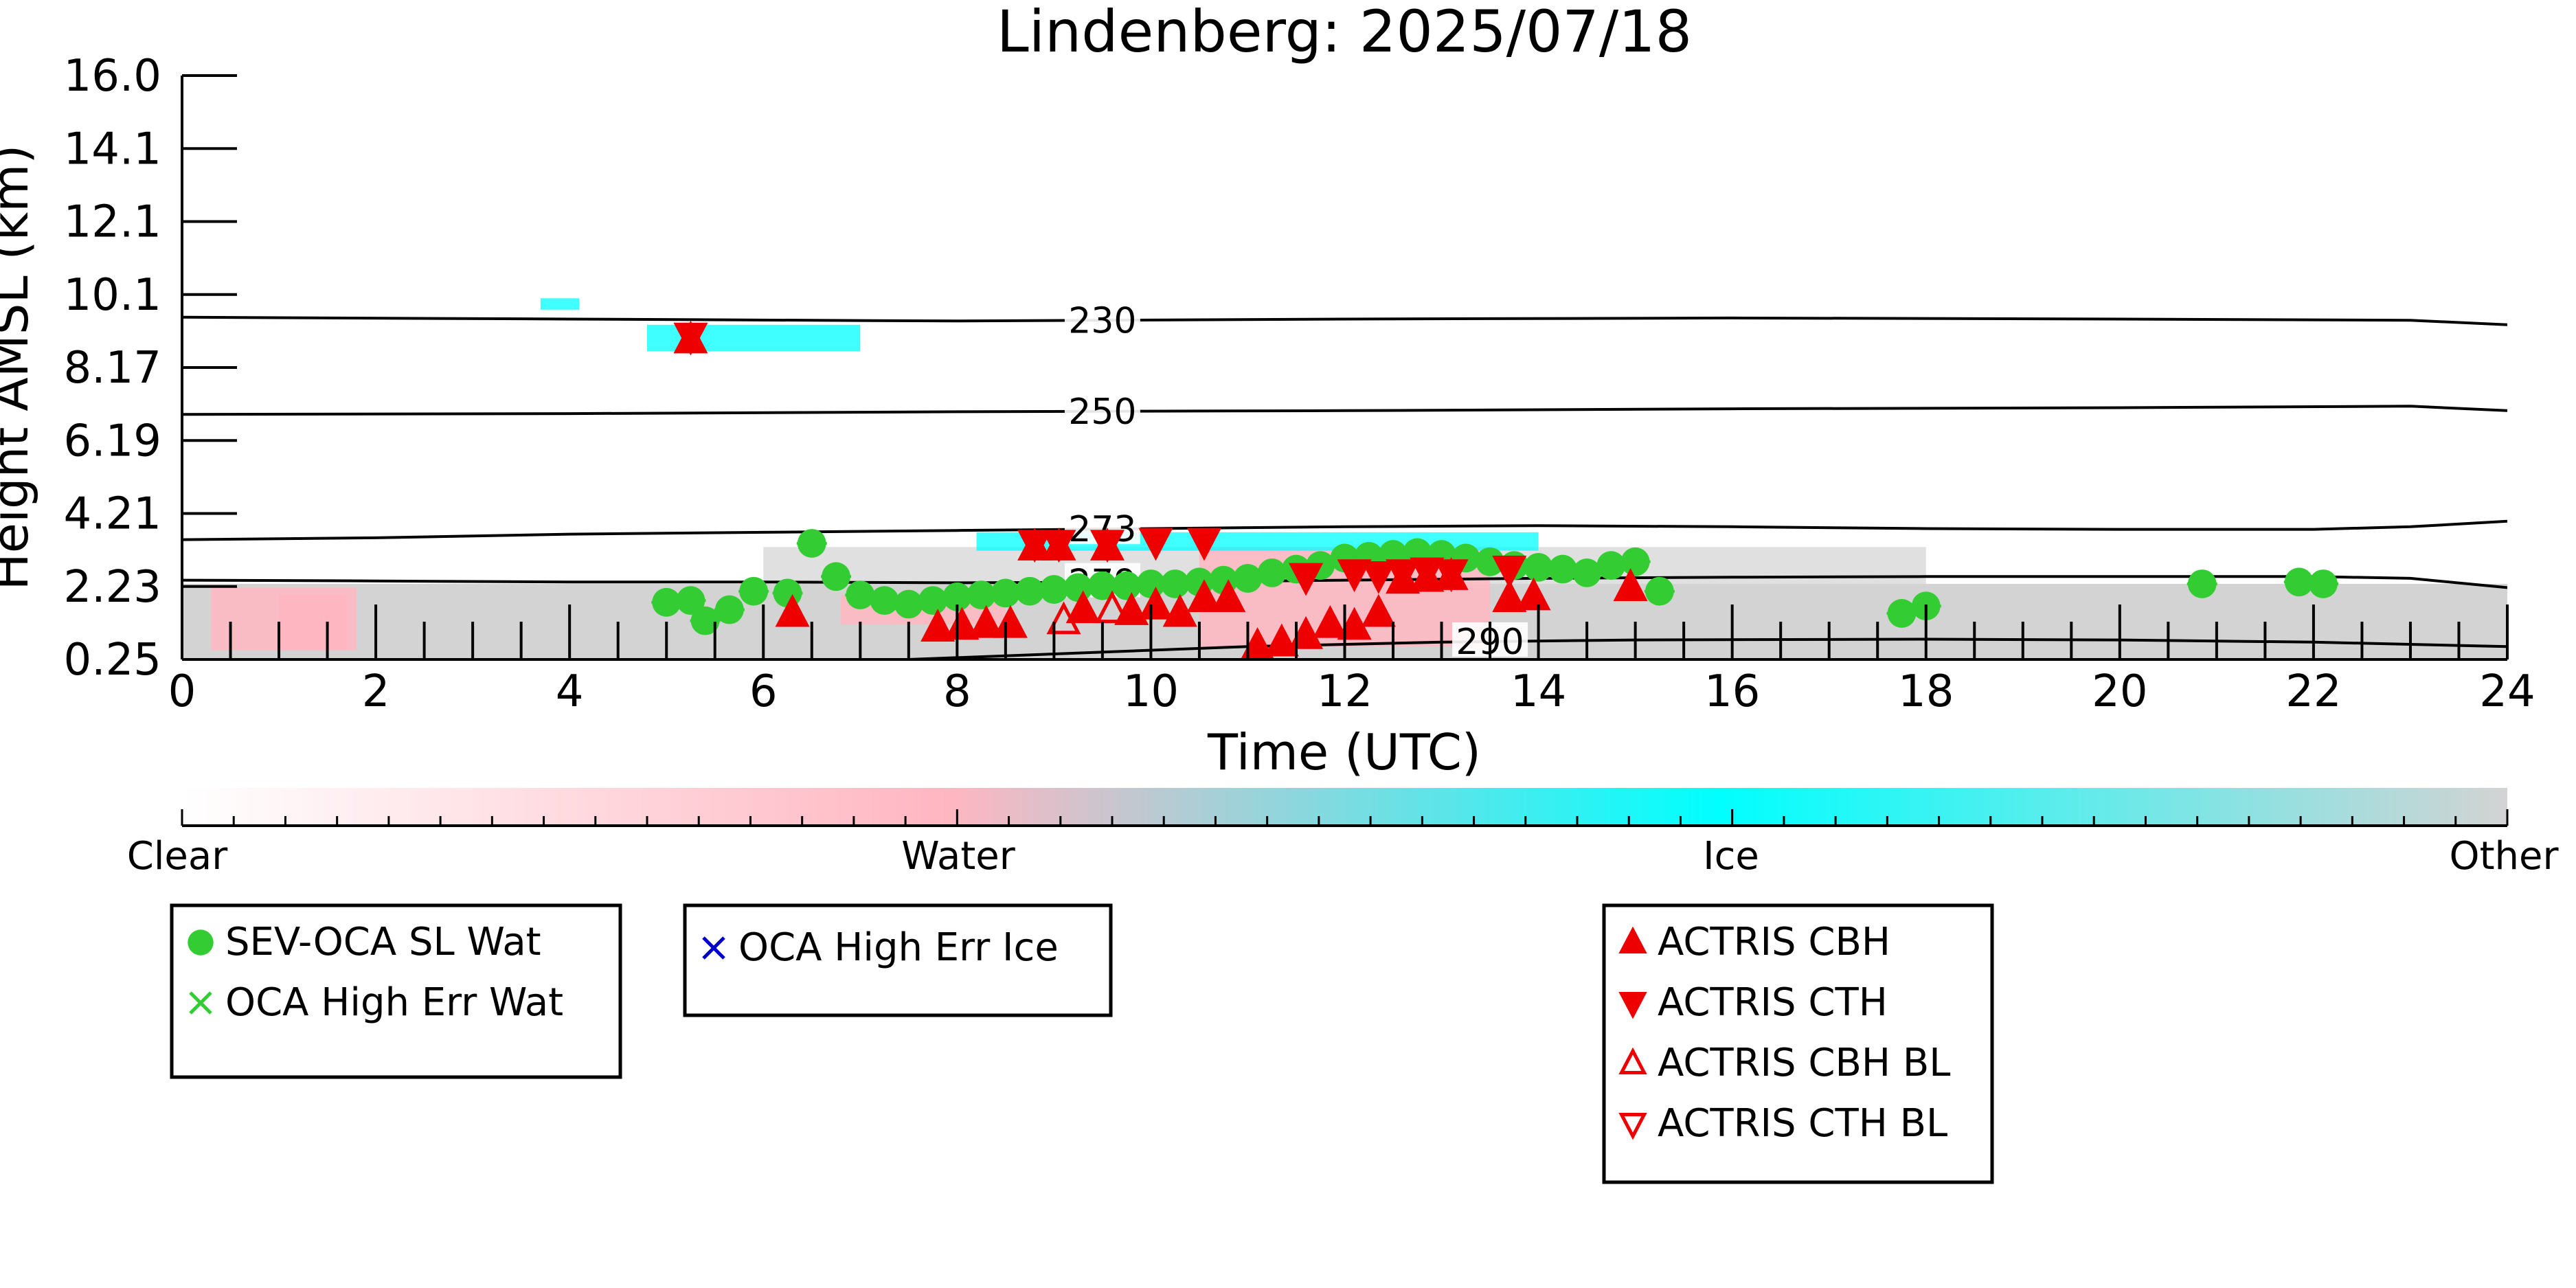 The width and height of the screenshot is (2576, 1288). I want to click on colorbar-gradient, so click(1344, 807).